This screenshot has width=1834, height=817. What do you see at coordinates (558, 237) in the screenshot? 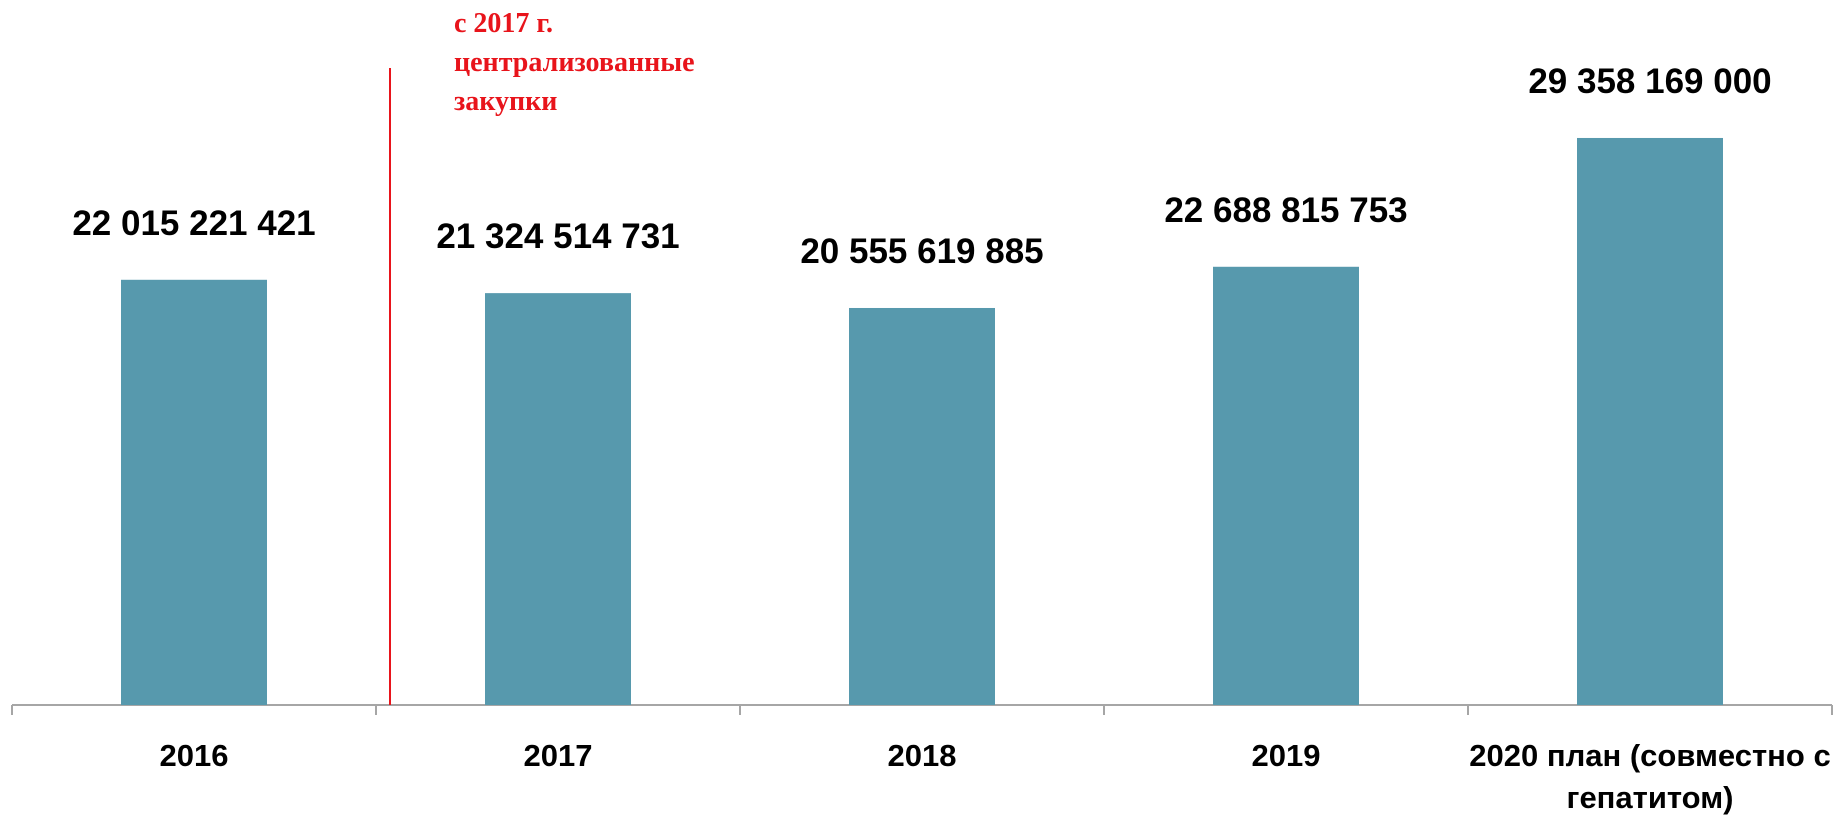
I see `value-label: 21 324 514 731` at bounding box center [558, 237].